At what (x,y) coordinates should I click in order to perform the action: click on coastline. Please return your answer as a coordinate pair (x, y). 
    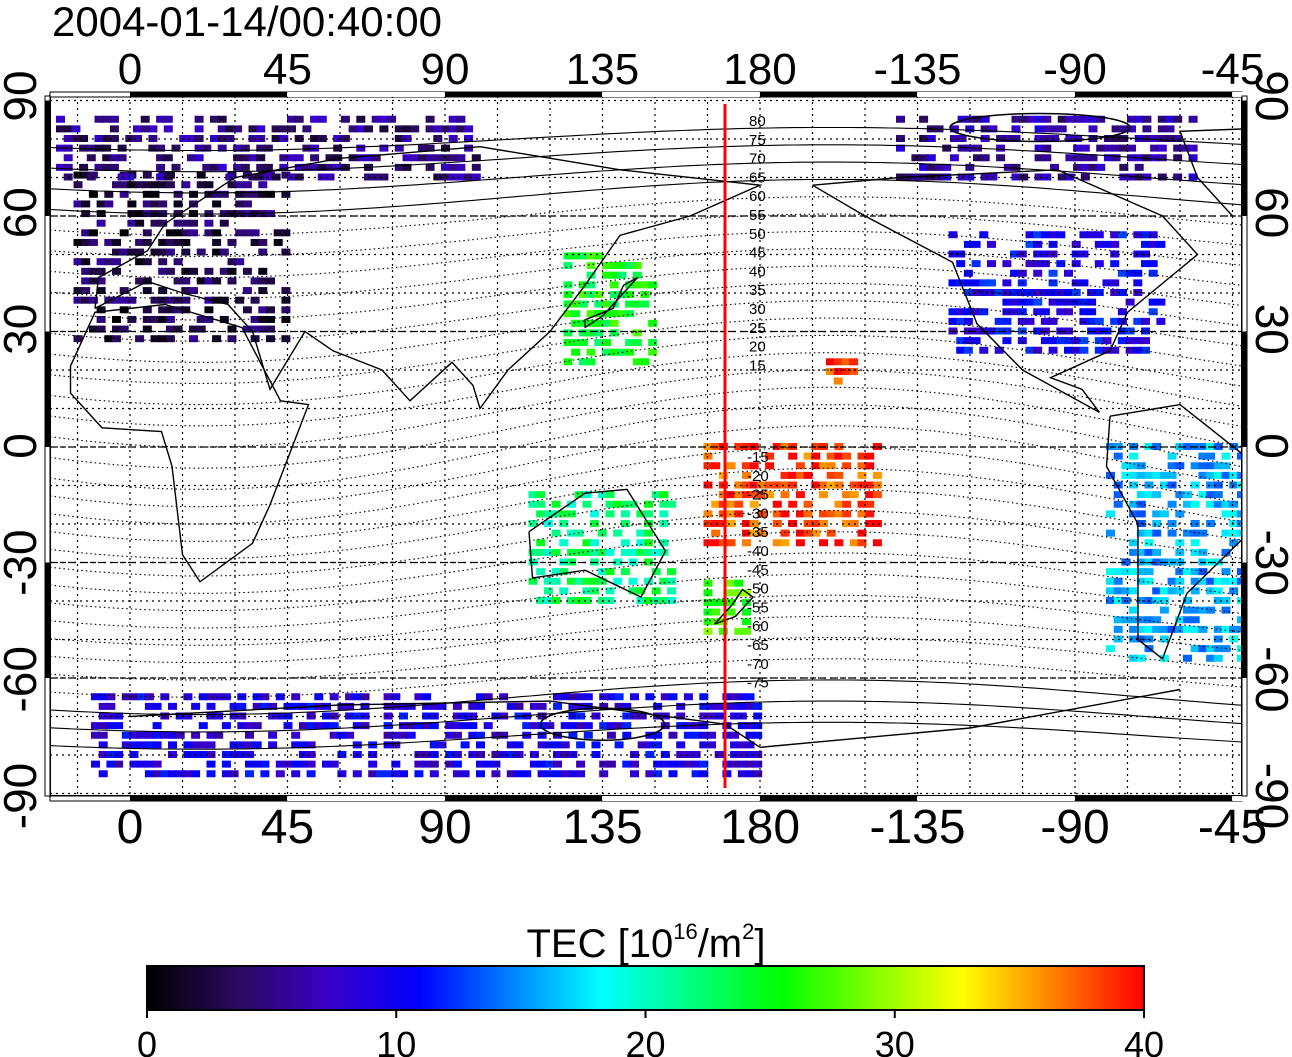
    Looking at the image, I should click on (734, 606).